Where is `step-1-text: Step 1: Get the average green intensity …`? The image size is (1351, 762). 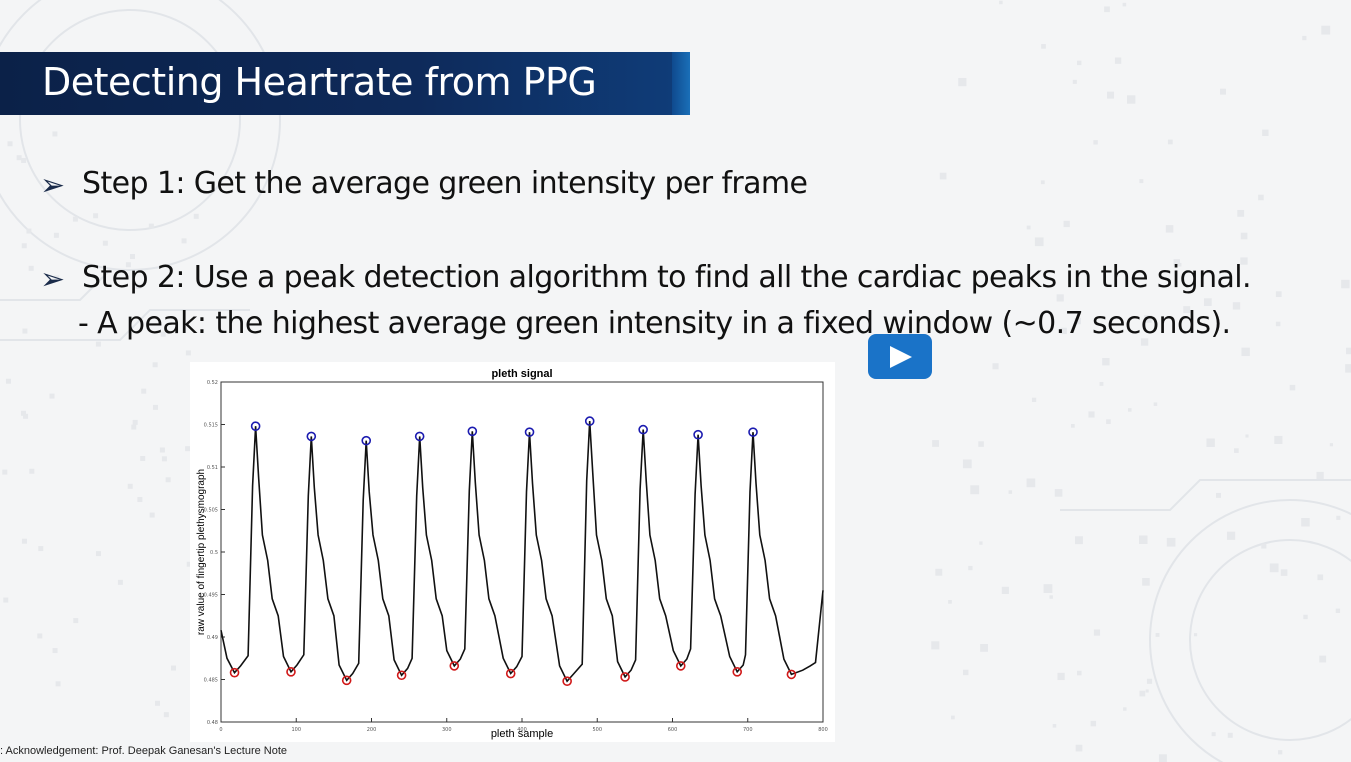 step-1-text: Step 1: Get the average green intensity … is located at coordinates (445, 183).